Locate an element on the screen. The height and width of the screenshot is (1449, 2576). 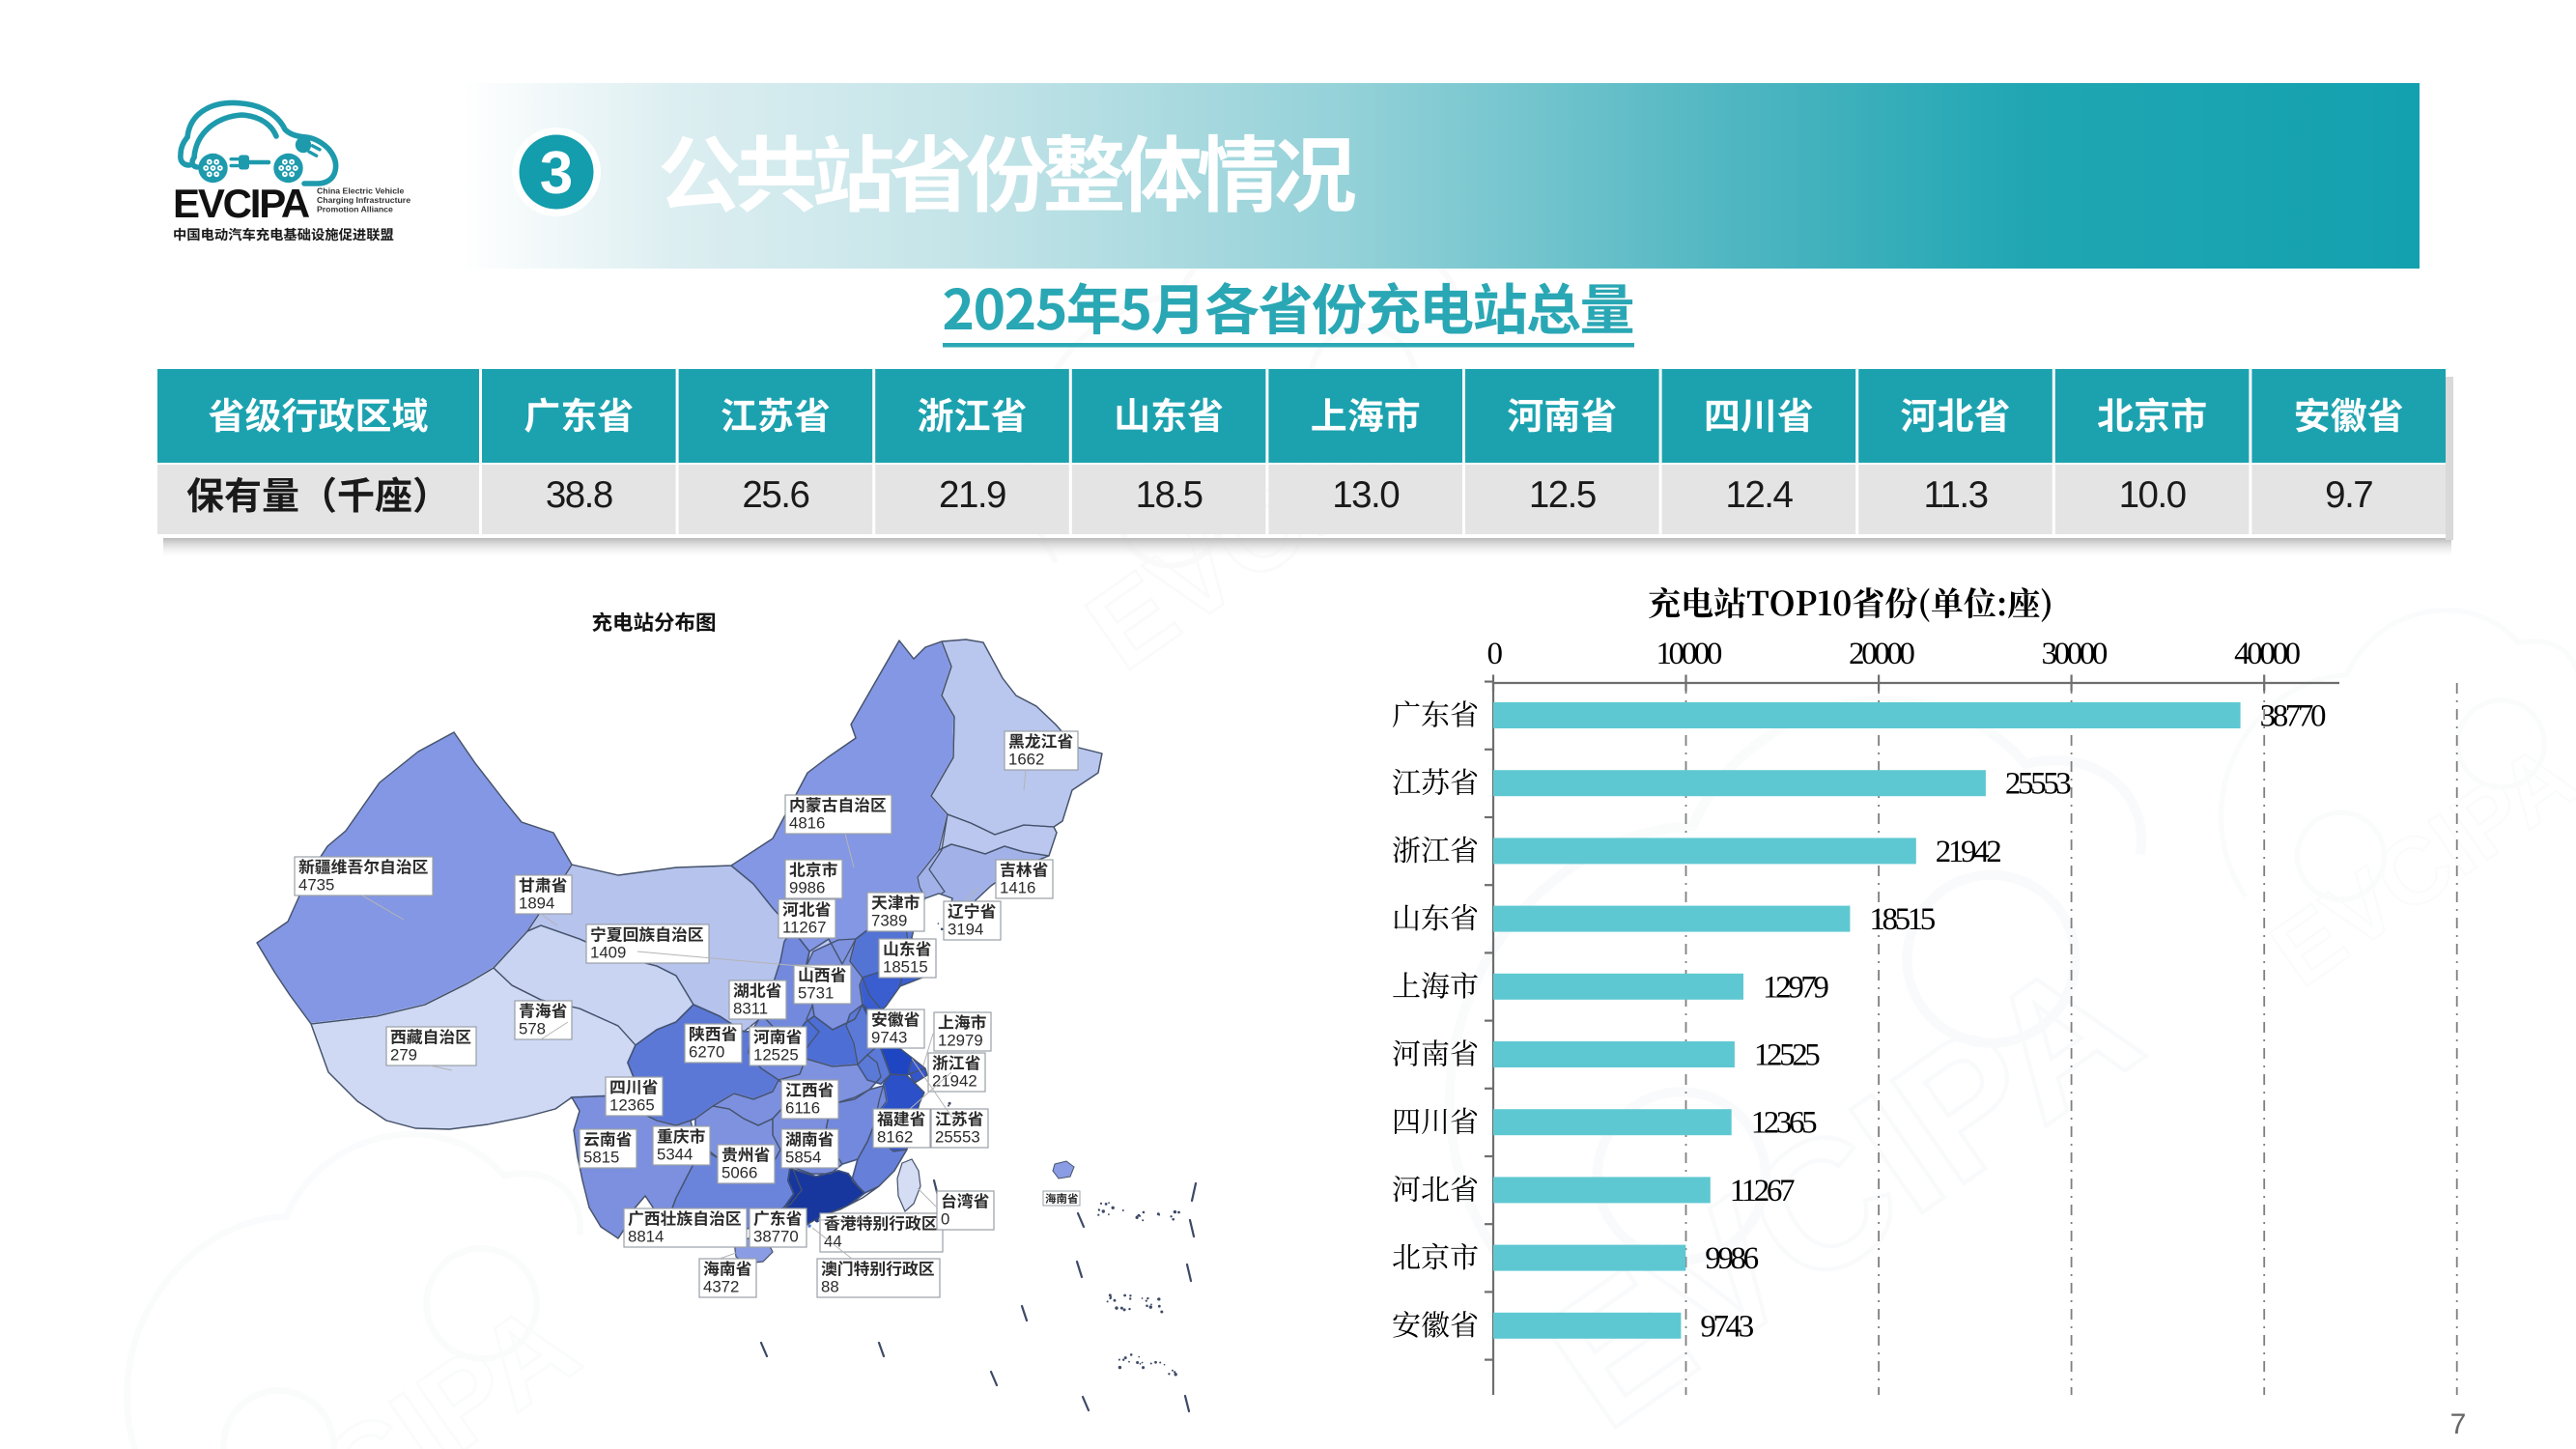
svg-text: 5066 is located at coordinates (739, 1173).